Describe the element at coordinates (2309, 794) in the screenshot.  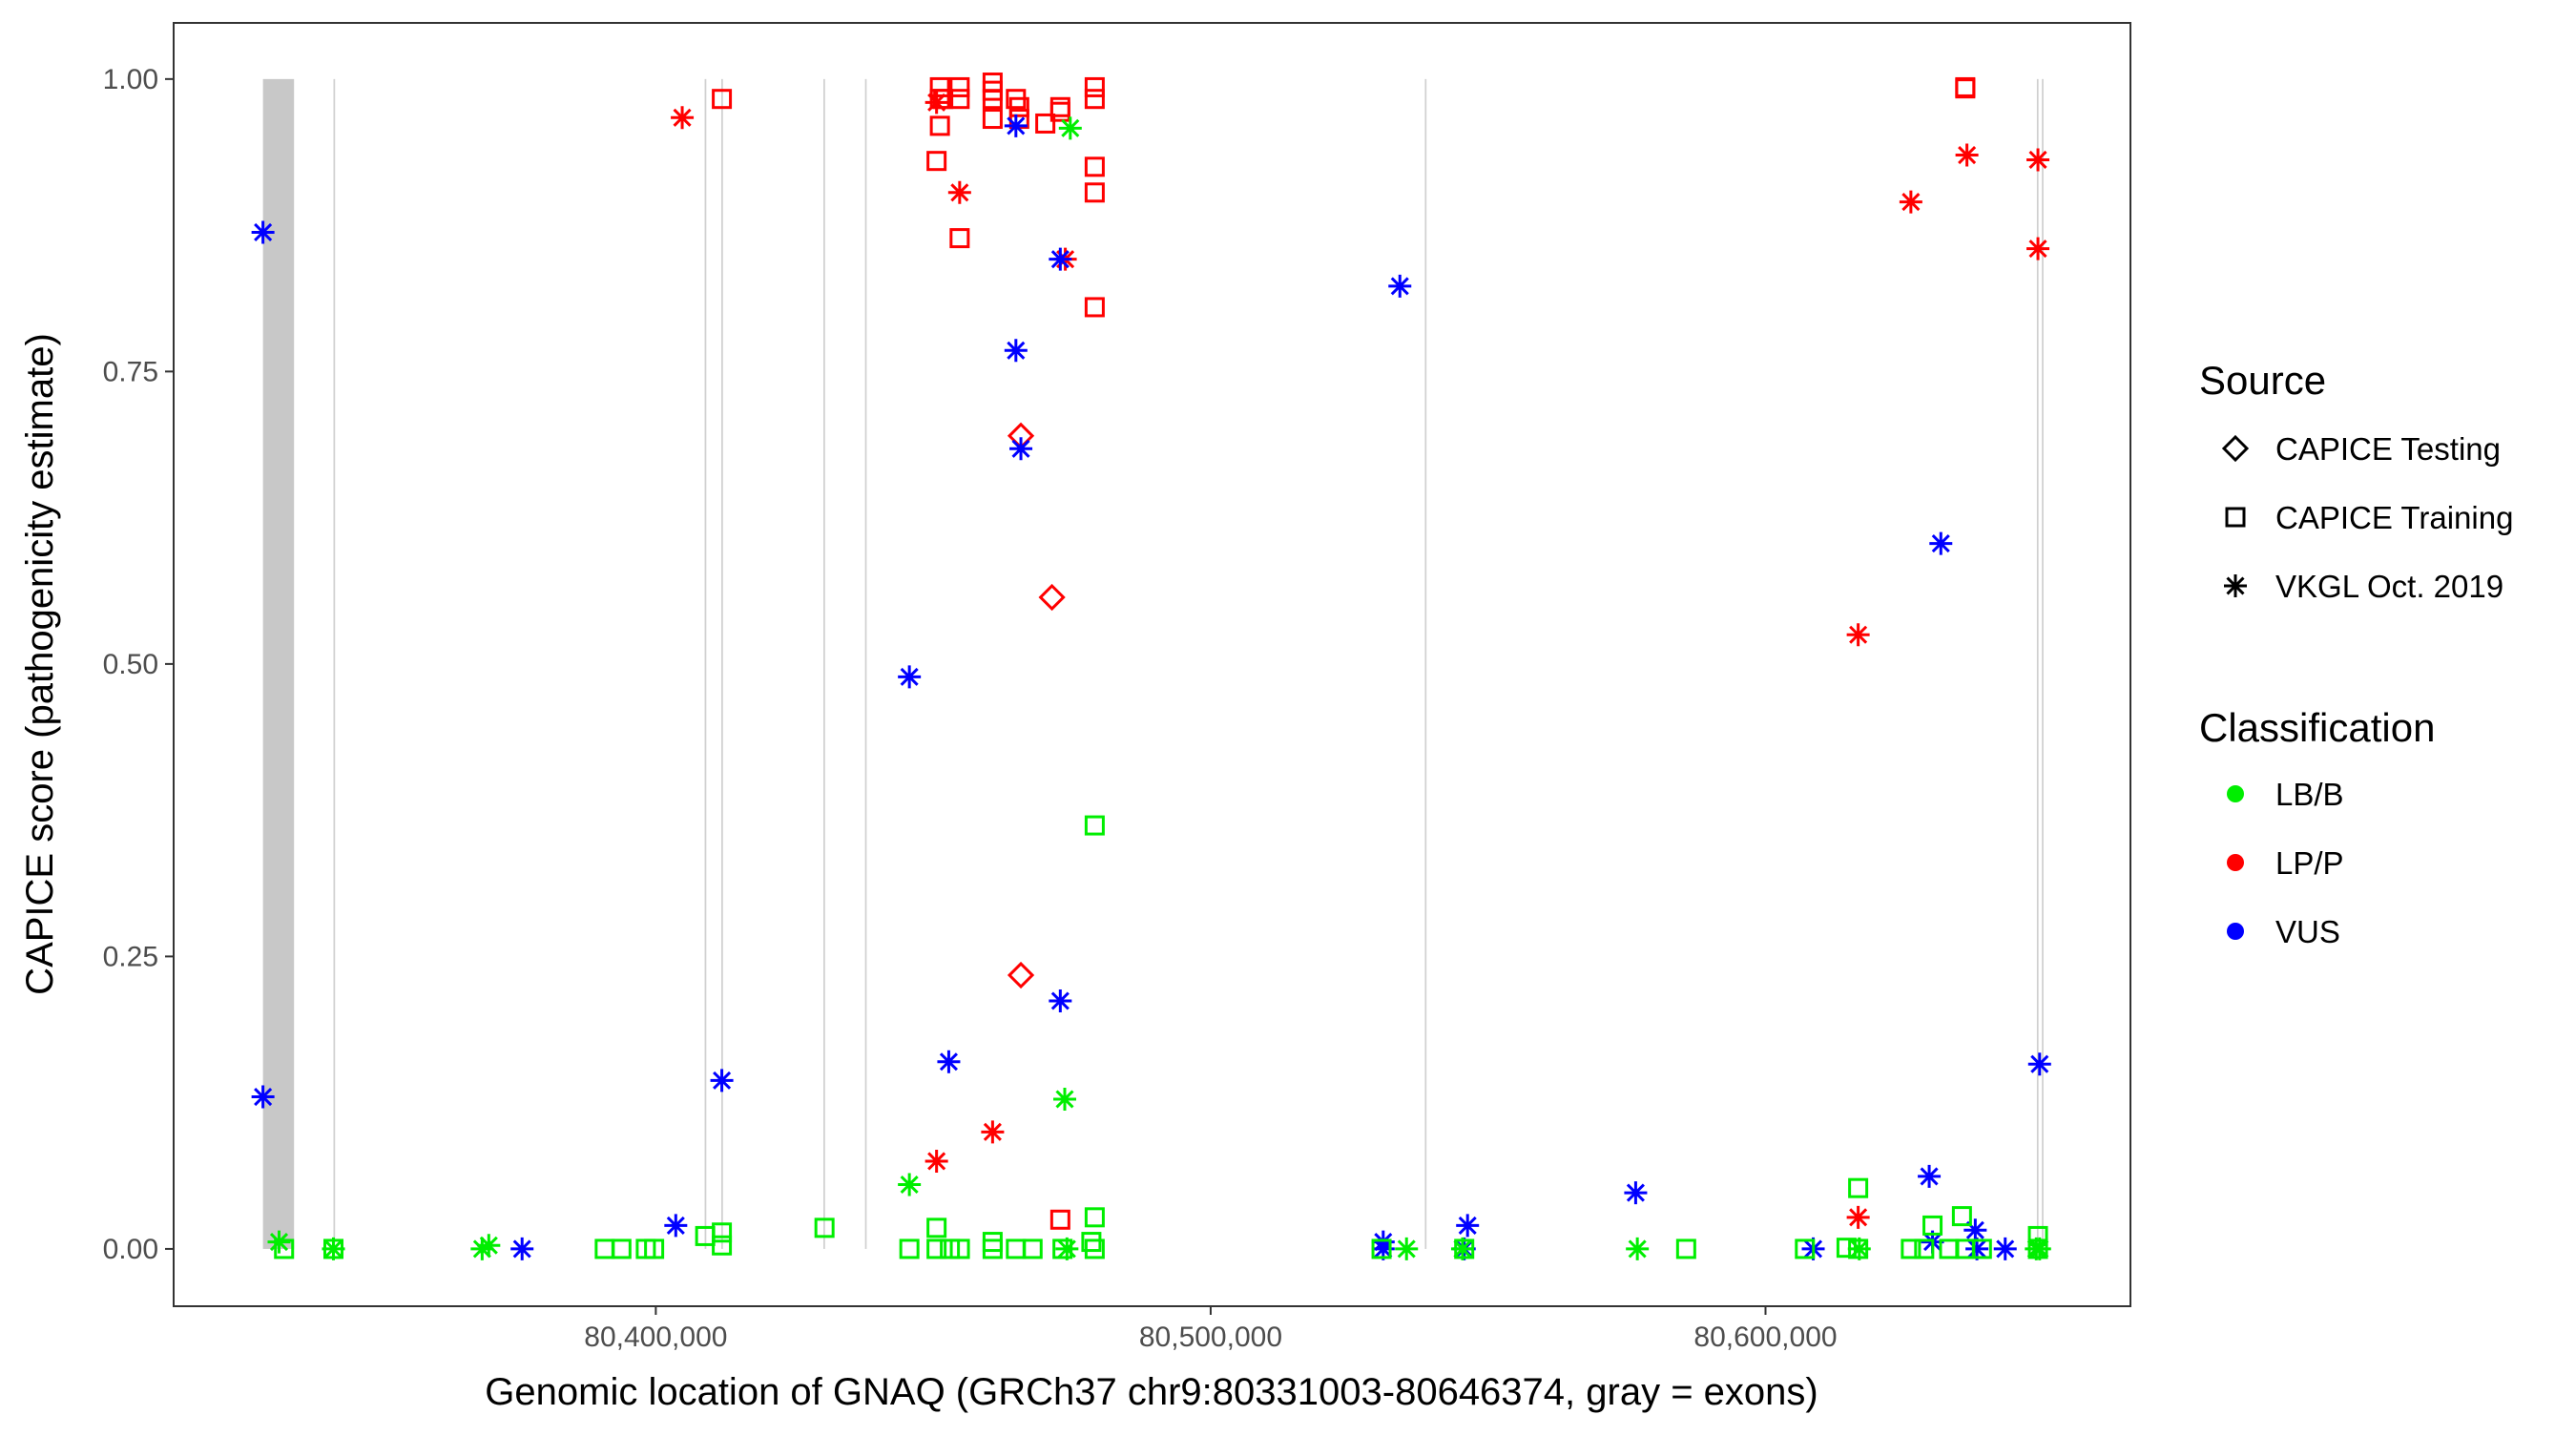
I see `legend-class-label: LB/B` at that location.